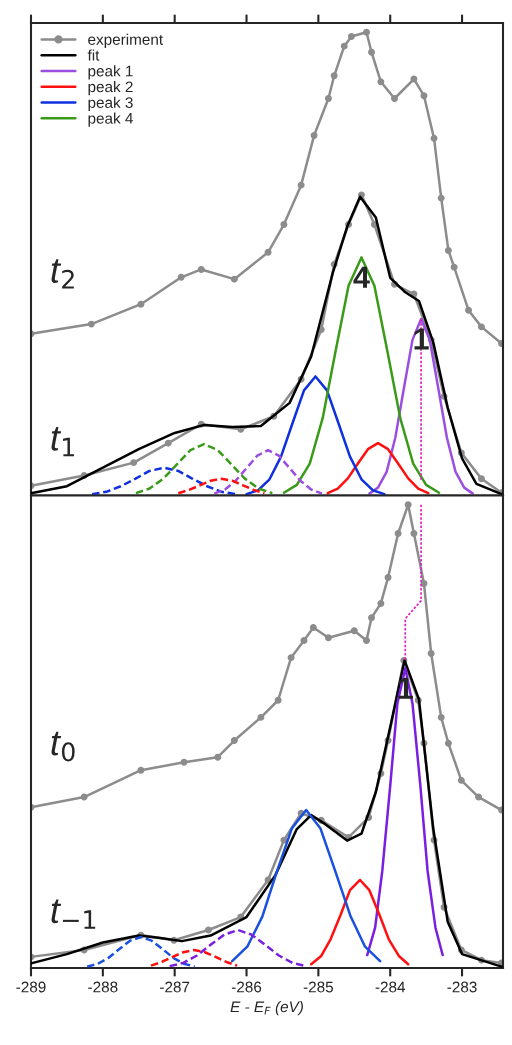 The height and width of the screenshot is (1045, 512). What do you see at coordinates (110, 104) in the screenshot?
I see `legend-label: peak 3` at bounding box center [110, 104].